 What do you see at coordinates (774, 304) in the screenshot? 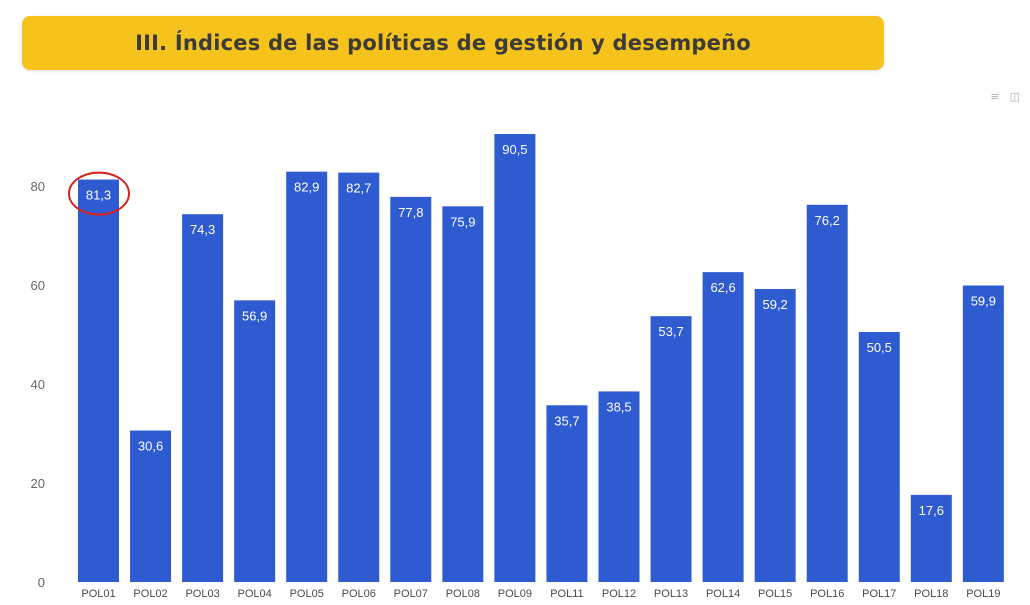
I see `data-label: 59,2` at bounding box center [774, 304].